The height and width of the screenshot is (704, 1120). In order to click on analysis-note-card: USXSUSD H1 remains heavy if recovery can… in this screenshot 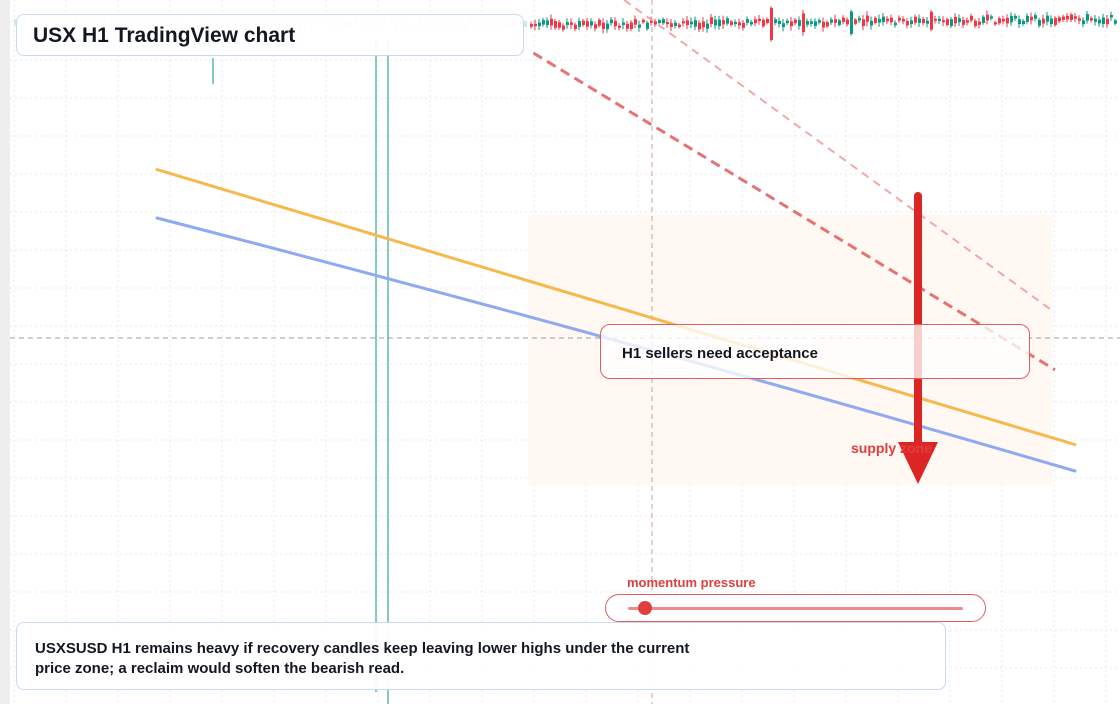, I will do `click(481, 656)`.